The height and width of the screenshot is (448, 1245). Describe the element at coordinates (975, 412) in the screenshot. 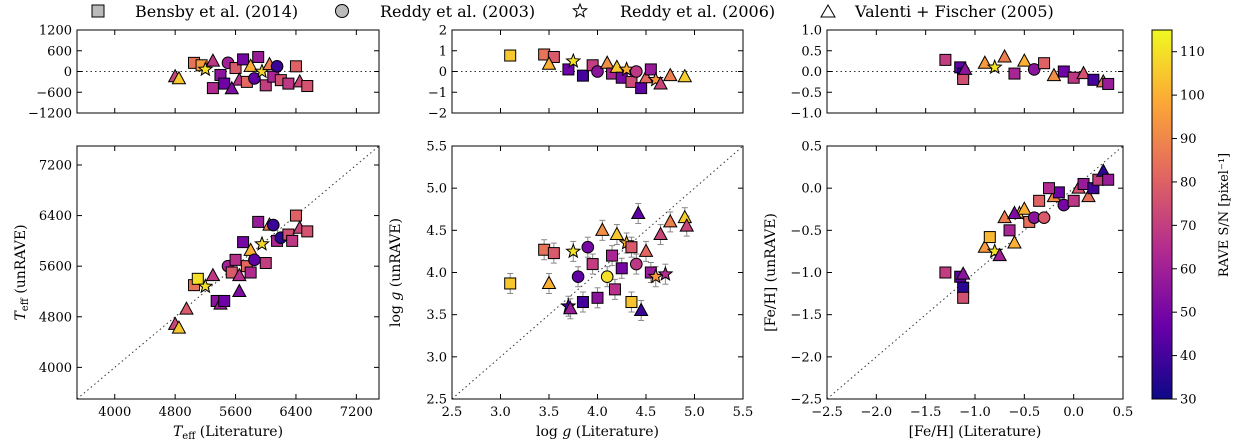

I see `x-tick-label: −1.0` at that location.